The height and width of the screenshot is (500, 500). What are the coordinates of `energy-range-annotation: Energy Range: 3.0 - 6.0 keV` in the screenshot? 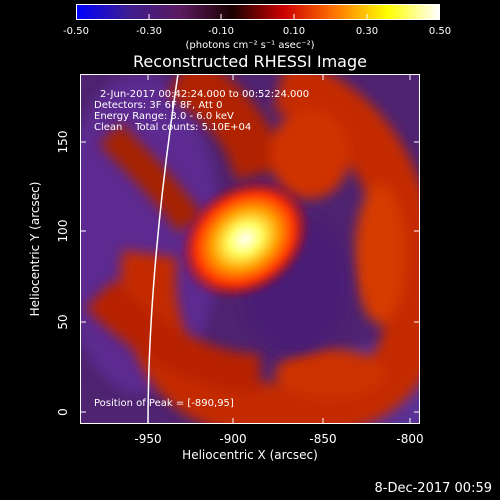 It's located at (164, 116).